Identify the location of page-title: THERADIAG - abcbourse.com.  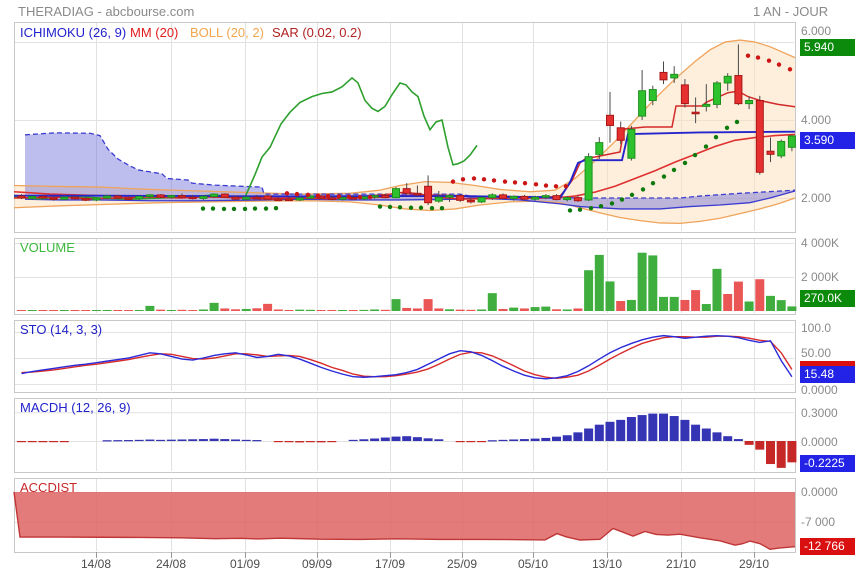
(106, 11).